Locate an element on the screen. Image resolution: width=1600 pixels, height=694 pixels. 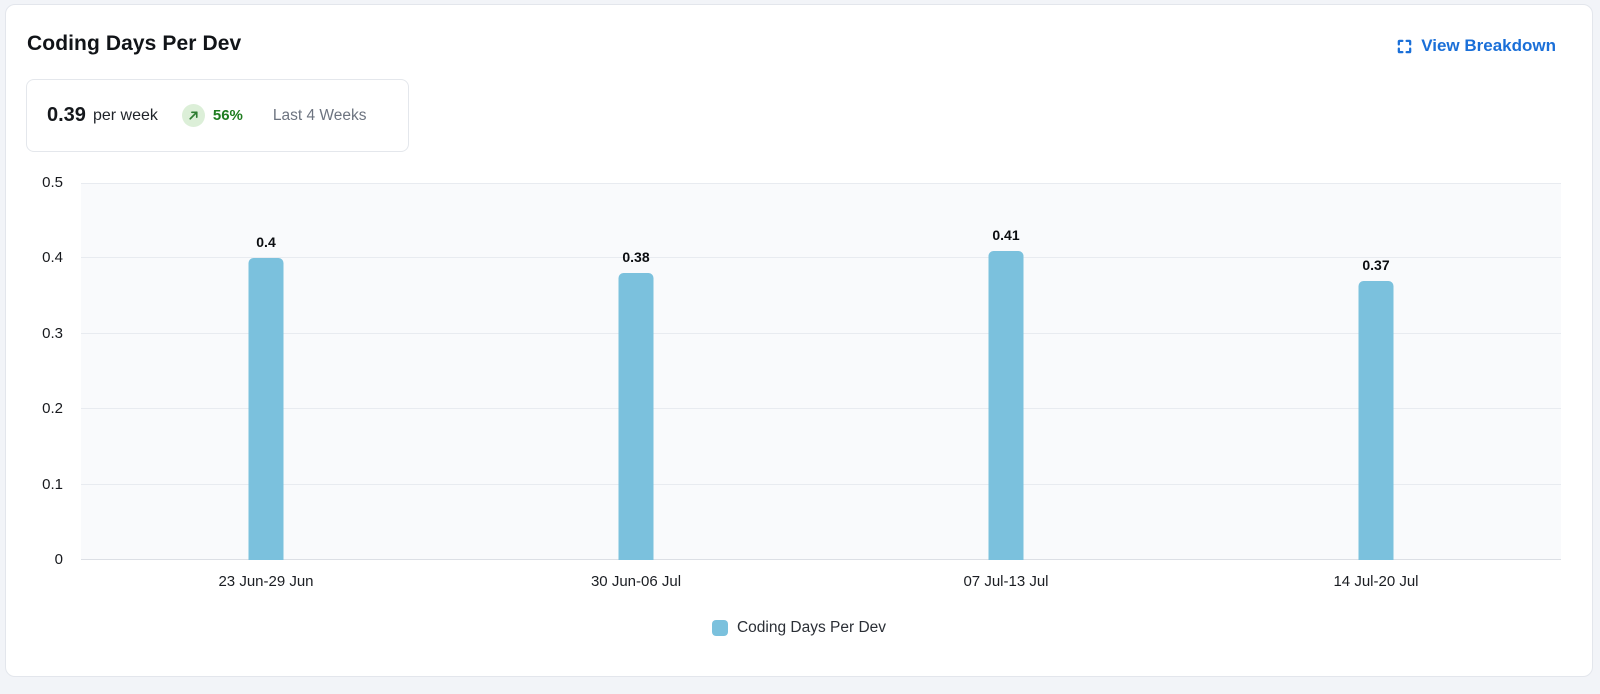
x-axis-label: 07 Jul-13 Jul is located at coordinates (1006, 581).